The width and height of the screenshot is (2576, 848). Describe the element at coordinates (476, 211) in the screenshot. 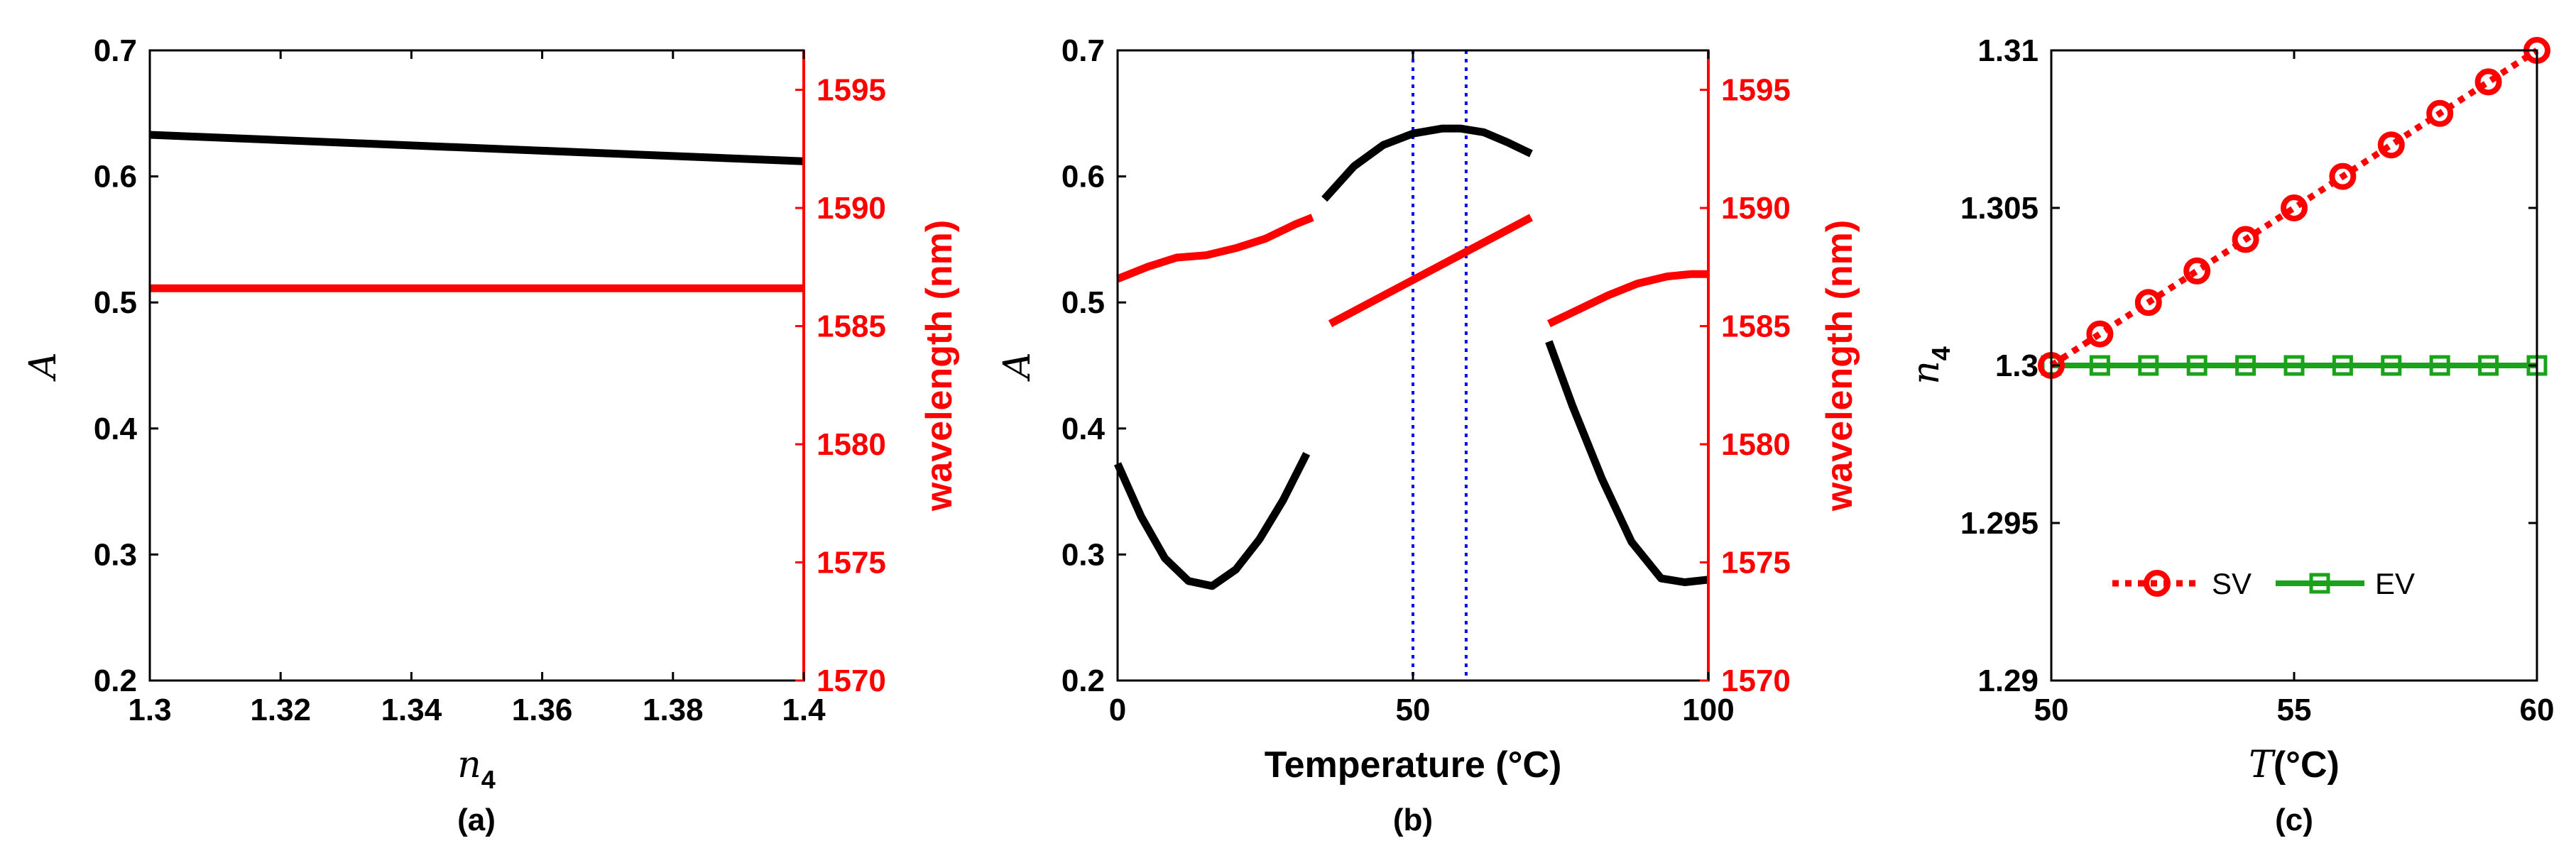

I see `panel-a-marks` at that location.